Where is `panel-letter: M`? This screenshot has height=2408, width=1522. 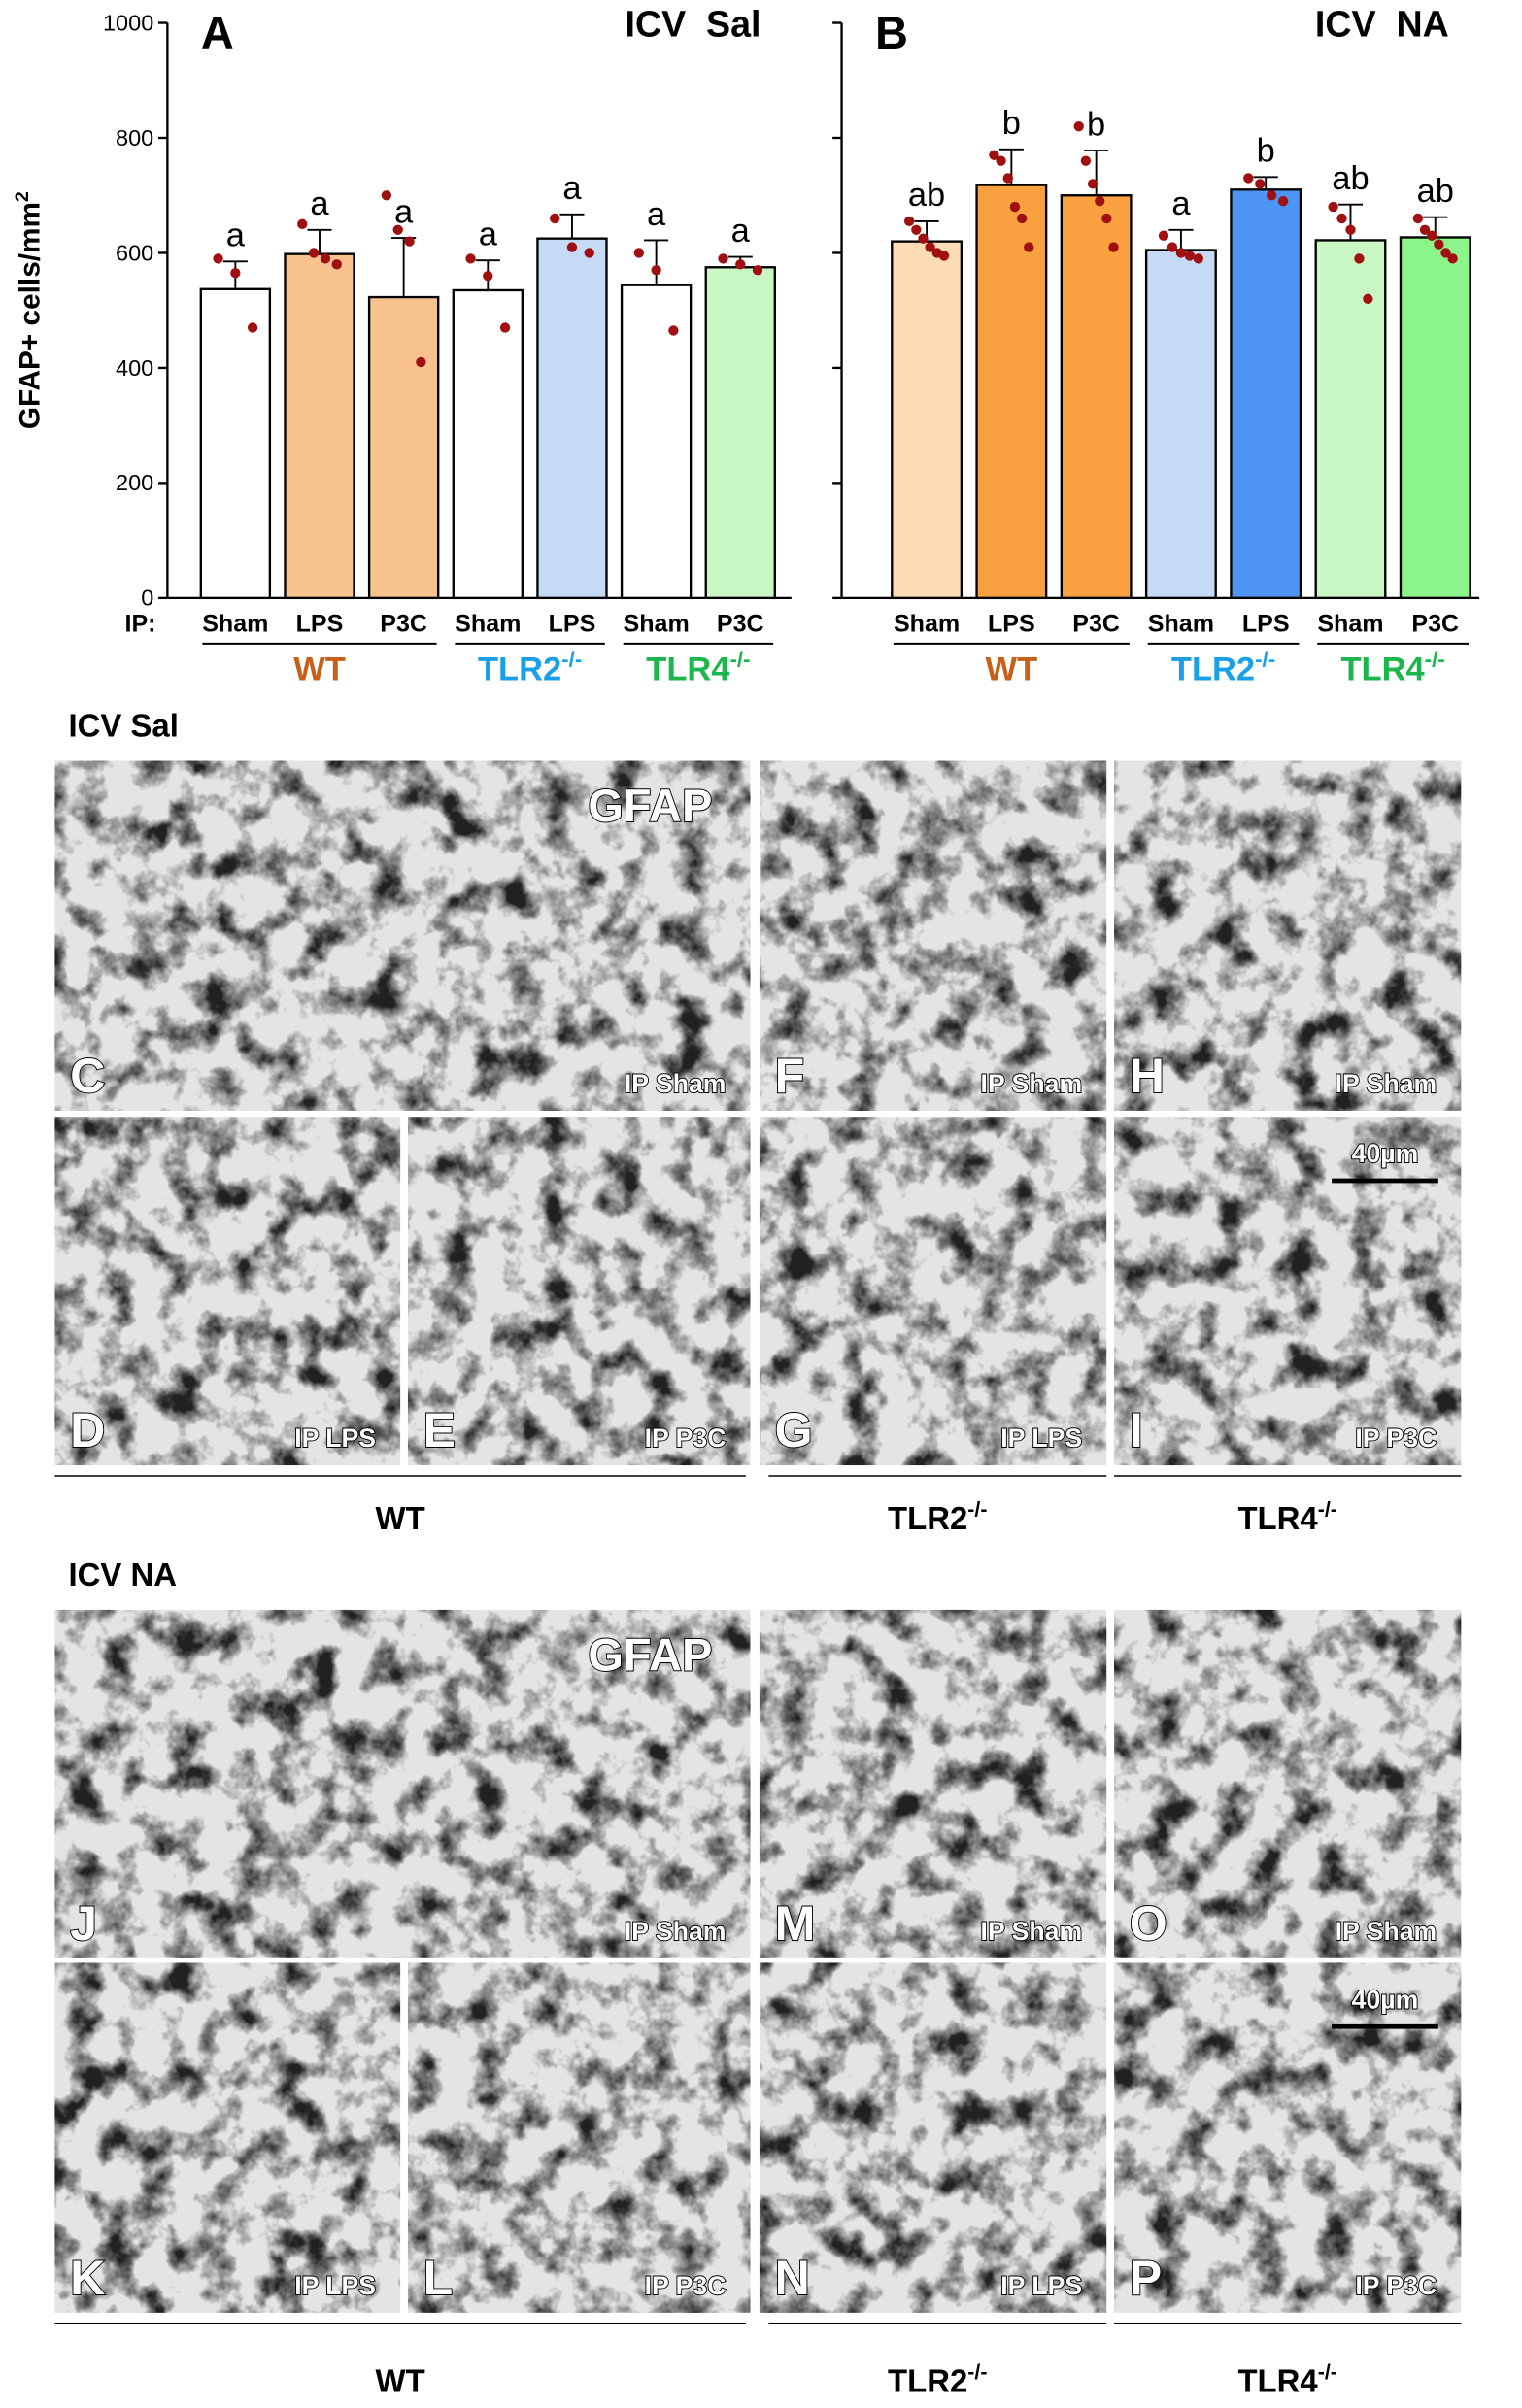
panel-letter: M is located at coordinates (795, 1924).